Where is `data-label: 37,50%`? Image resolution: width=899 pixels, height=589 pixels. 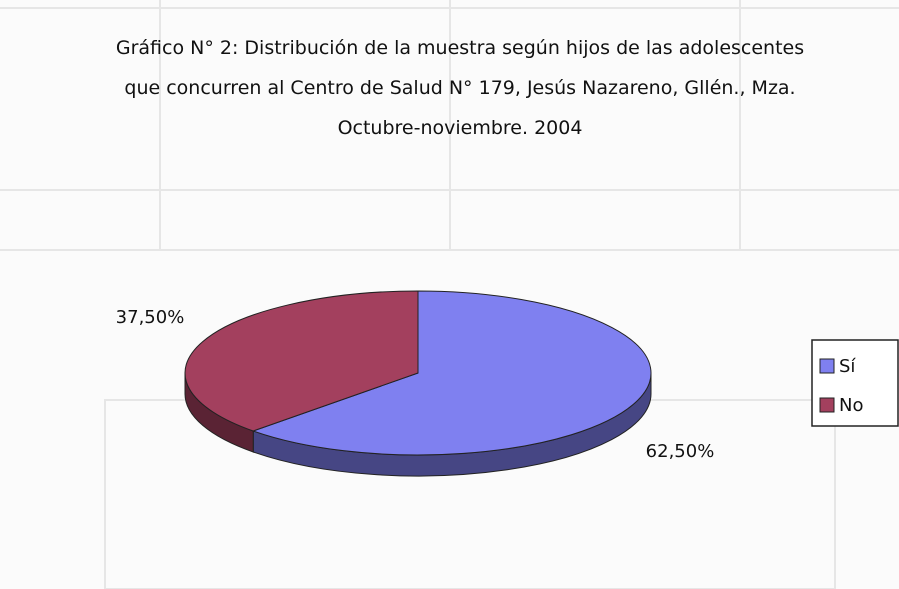 data-label: 37,50% is located at coordinates (150, 317).